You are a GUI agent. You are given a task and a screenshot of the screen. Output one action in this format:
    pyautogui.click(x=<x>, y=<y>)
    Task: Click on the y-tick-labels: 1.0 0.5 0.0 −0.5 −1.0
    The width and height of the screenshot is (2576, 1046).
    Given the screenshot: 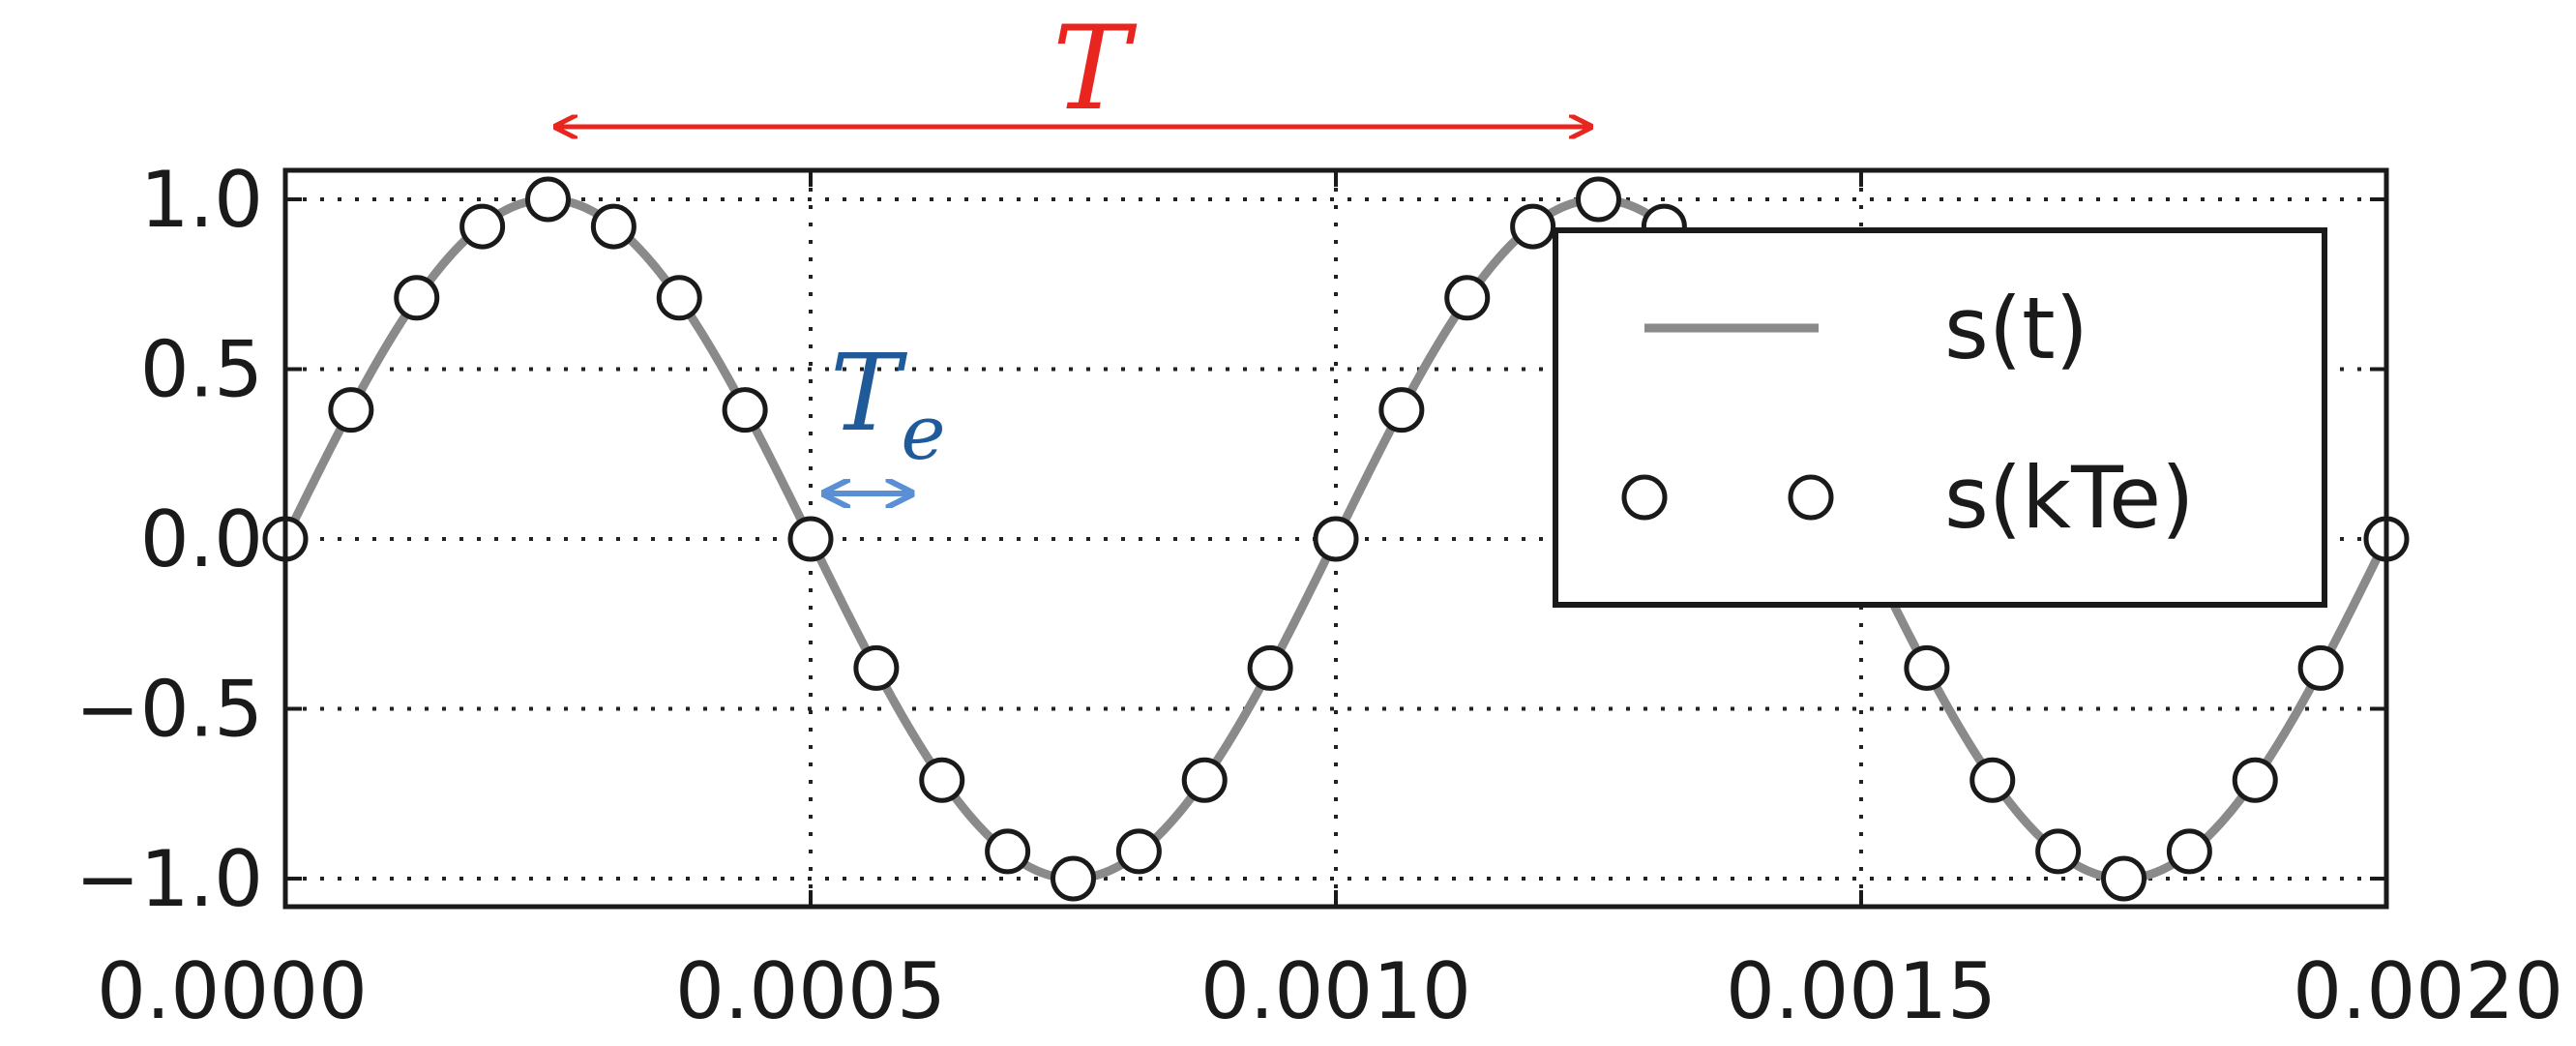 What is the action you would take?
    pyautogui.click(x=169, y=539)
    